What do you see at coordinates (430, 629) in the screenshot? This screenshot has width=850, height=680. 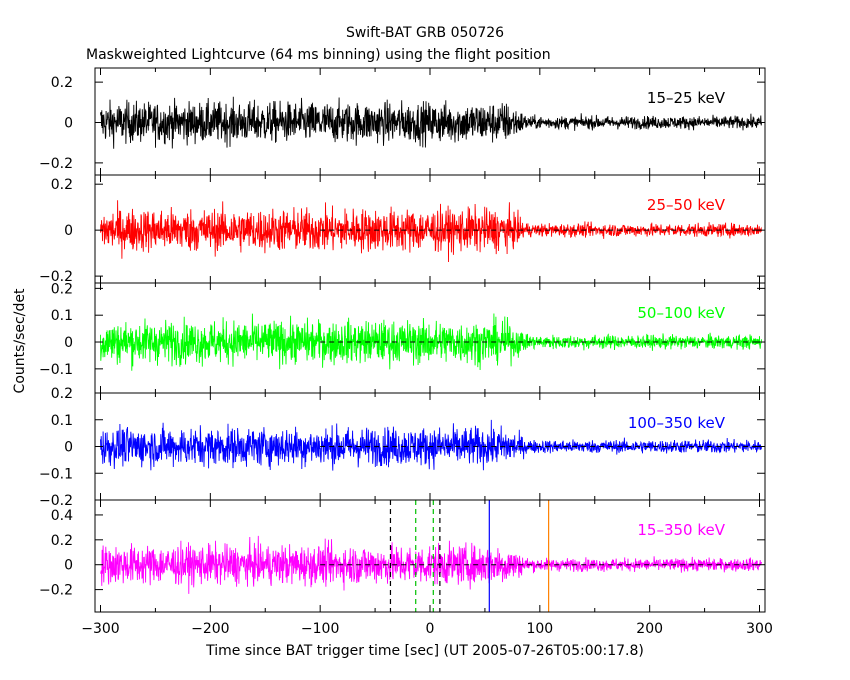 I see `x-tick-label: 0` at bounding box center [430, 629].